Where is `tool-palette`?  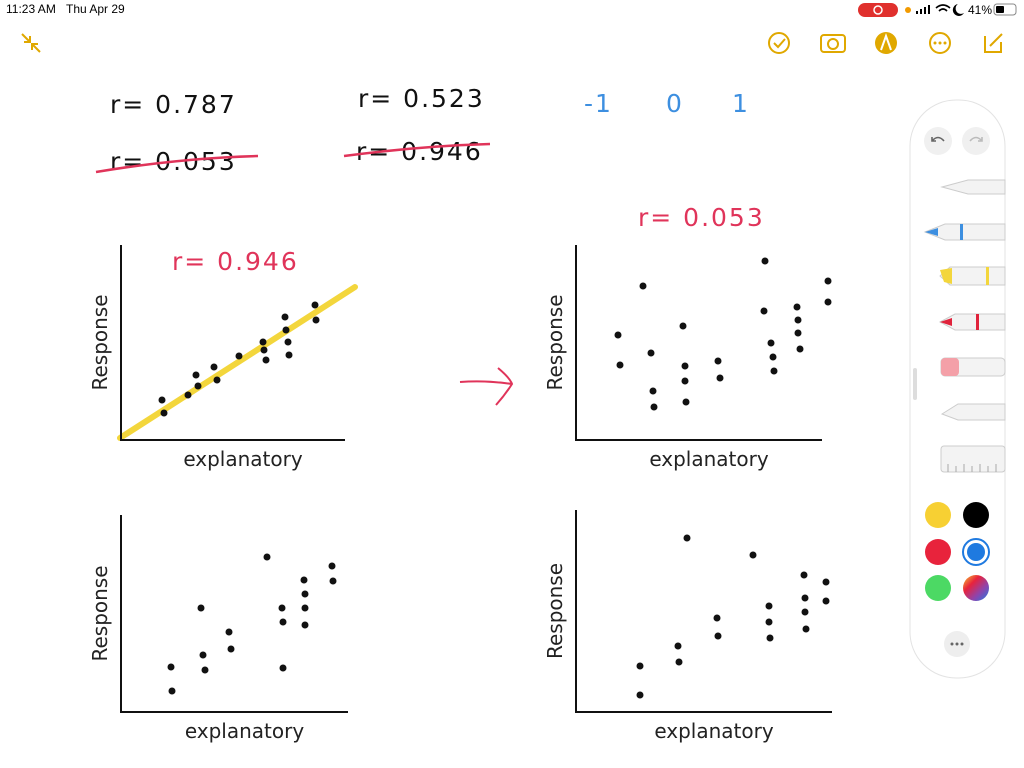 tool-palette is located at coordinates (957, 389).